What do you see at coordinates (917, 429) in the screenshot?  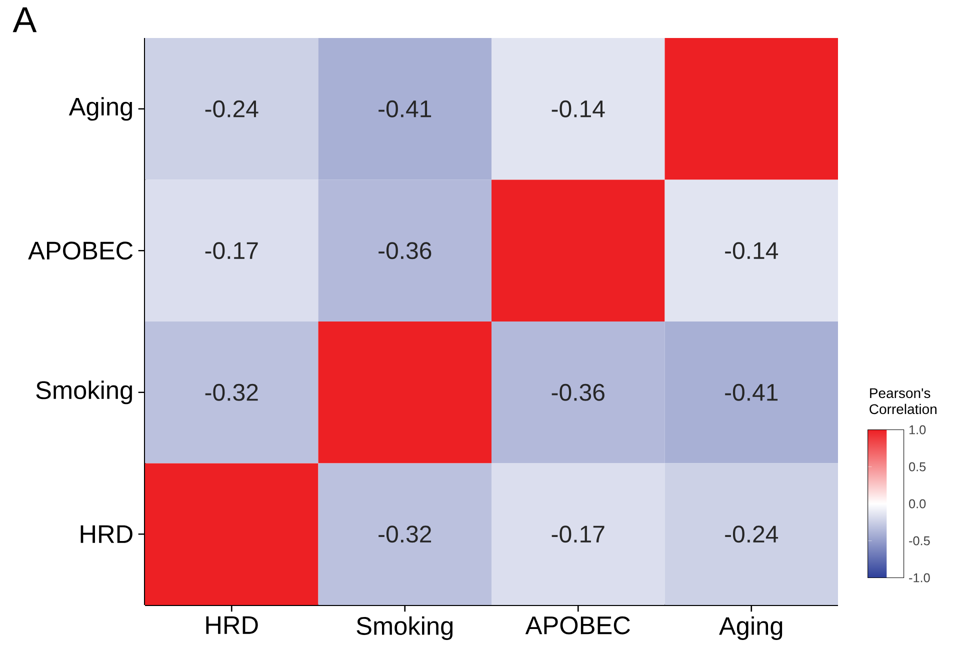 I see `color-bar-label: 1.0` at bounding box center [917, 429].